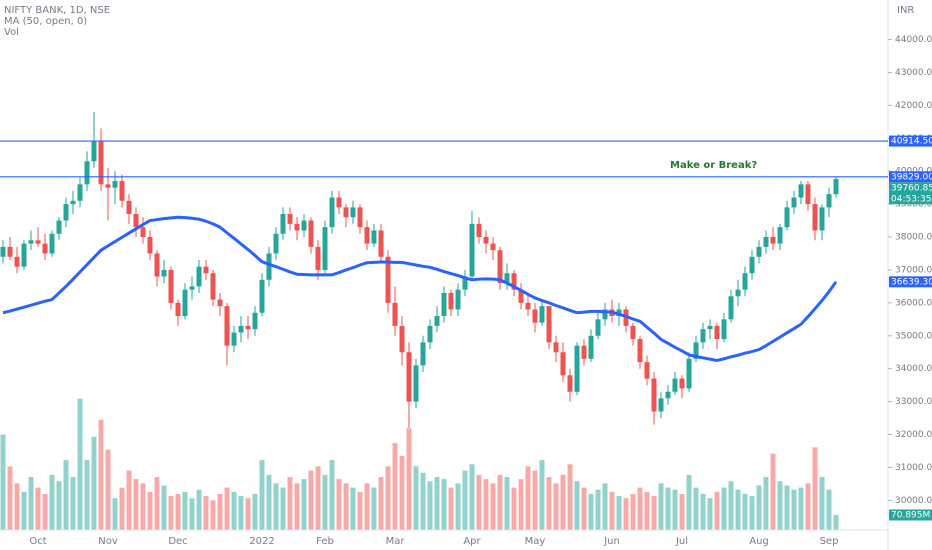 This screenshot has width=932, height=550. What do you see at coordinates (910, 282) in the screenshot?
I see `ma-value-label-box` at bounding box center [910, 282].